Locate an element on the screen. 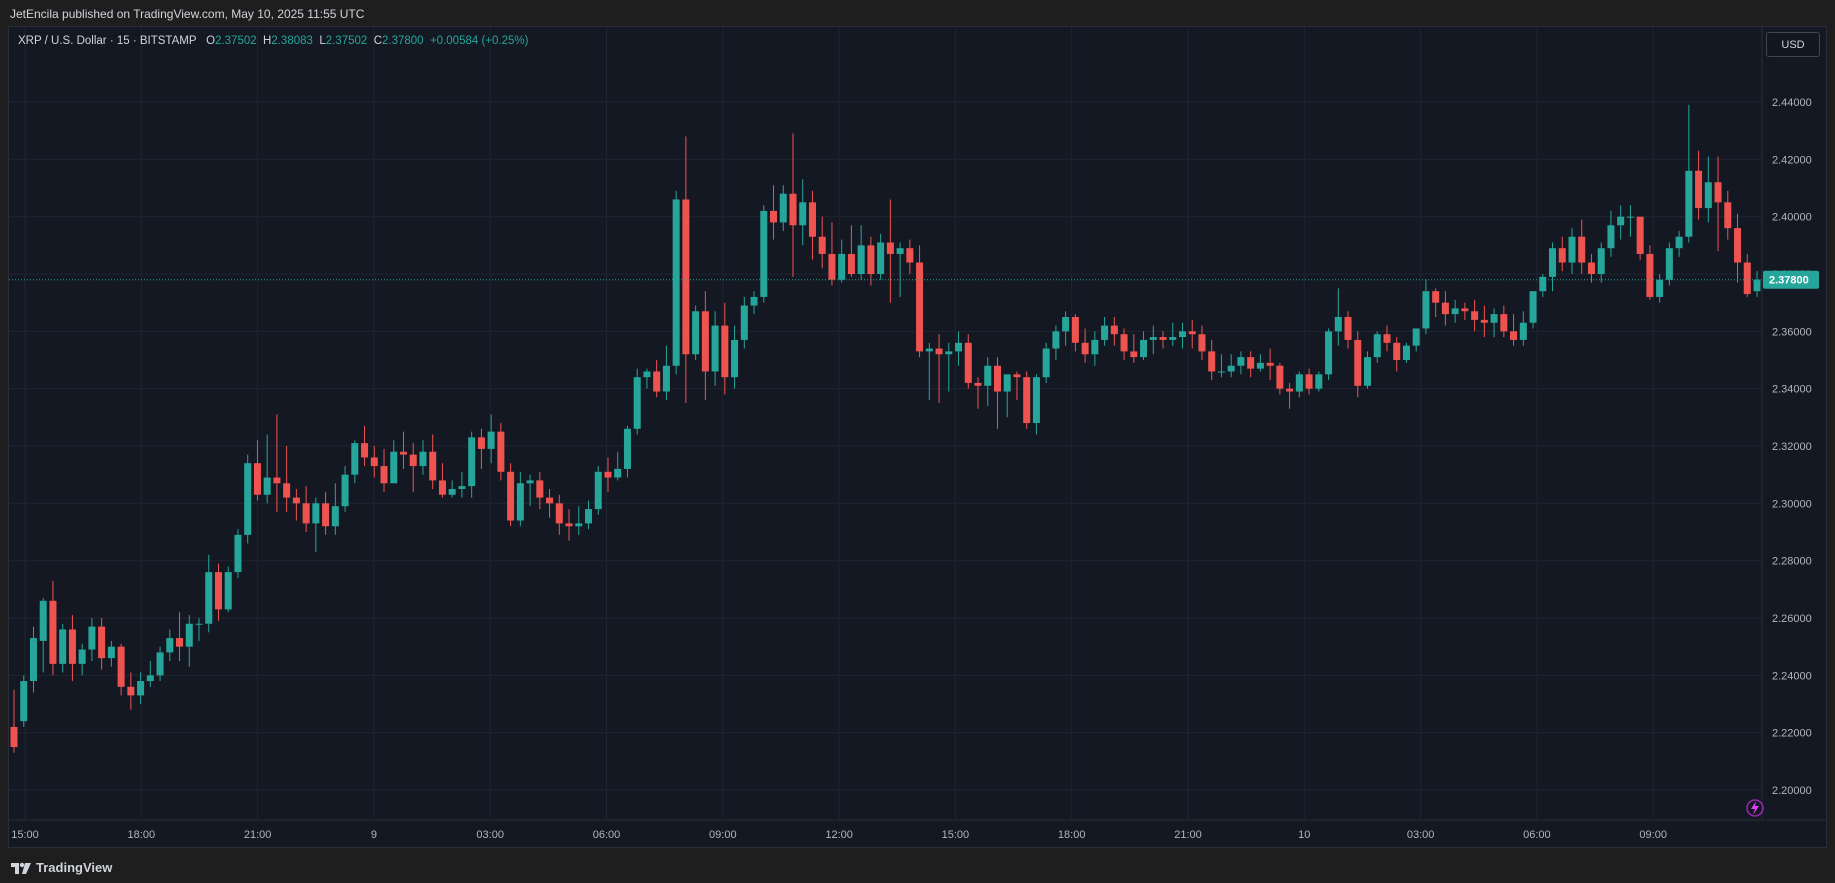 This screenshot has height=883, width=1835. x-tick-label: 10 is located at coordinates (1304, 835).